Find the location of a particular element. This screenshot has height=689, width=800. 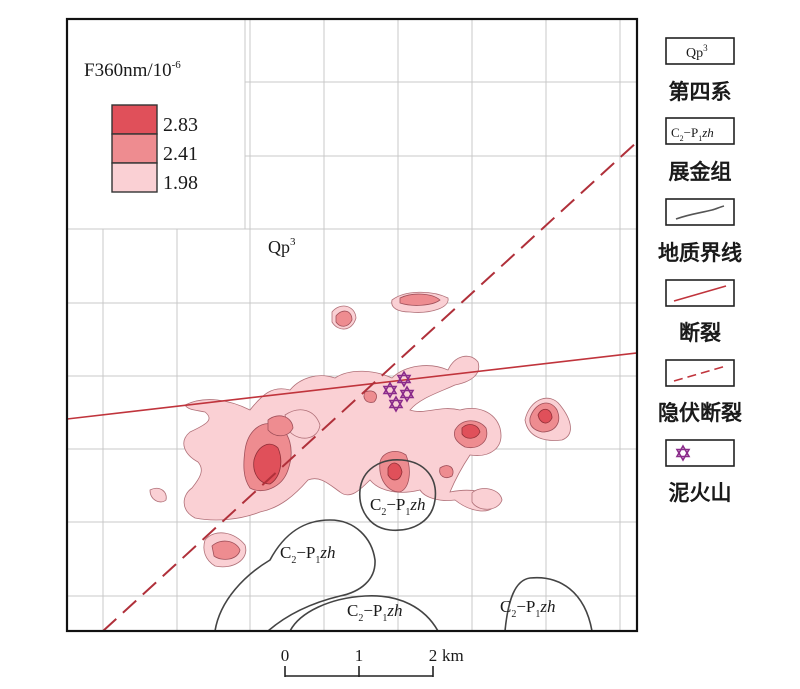

boundary-lower-right is located at coordinates (548, 603).